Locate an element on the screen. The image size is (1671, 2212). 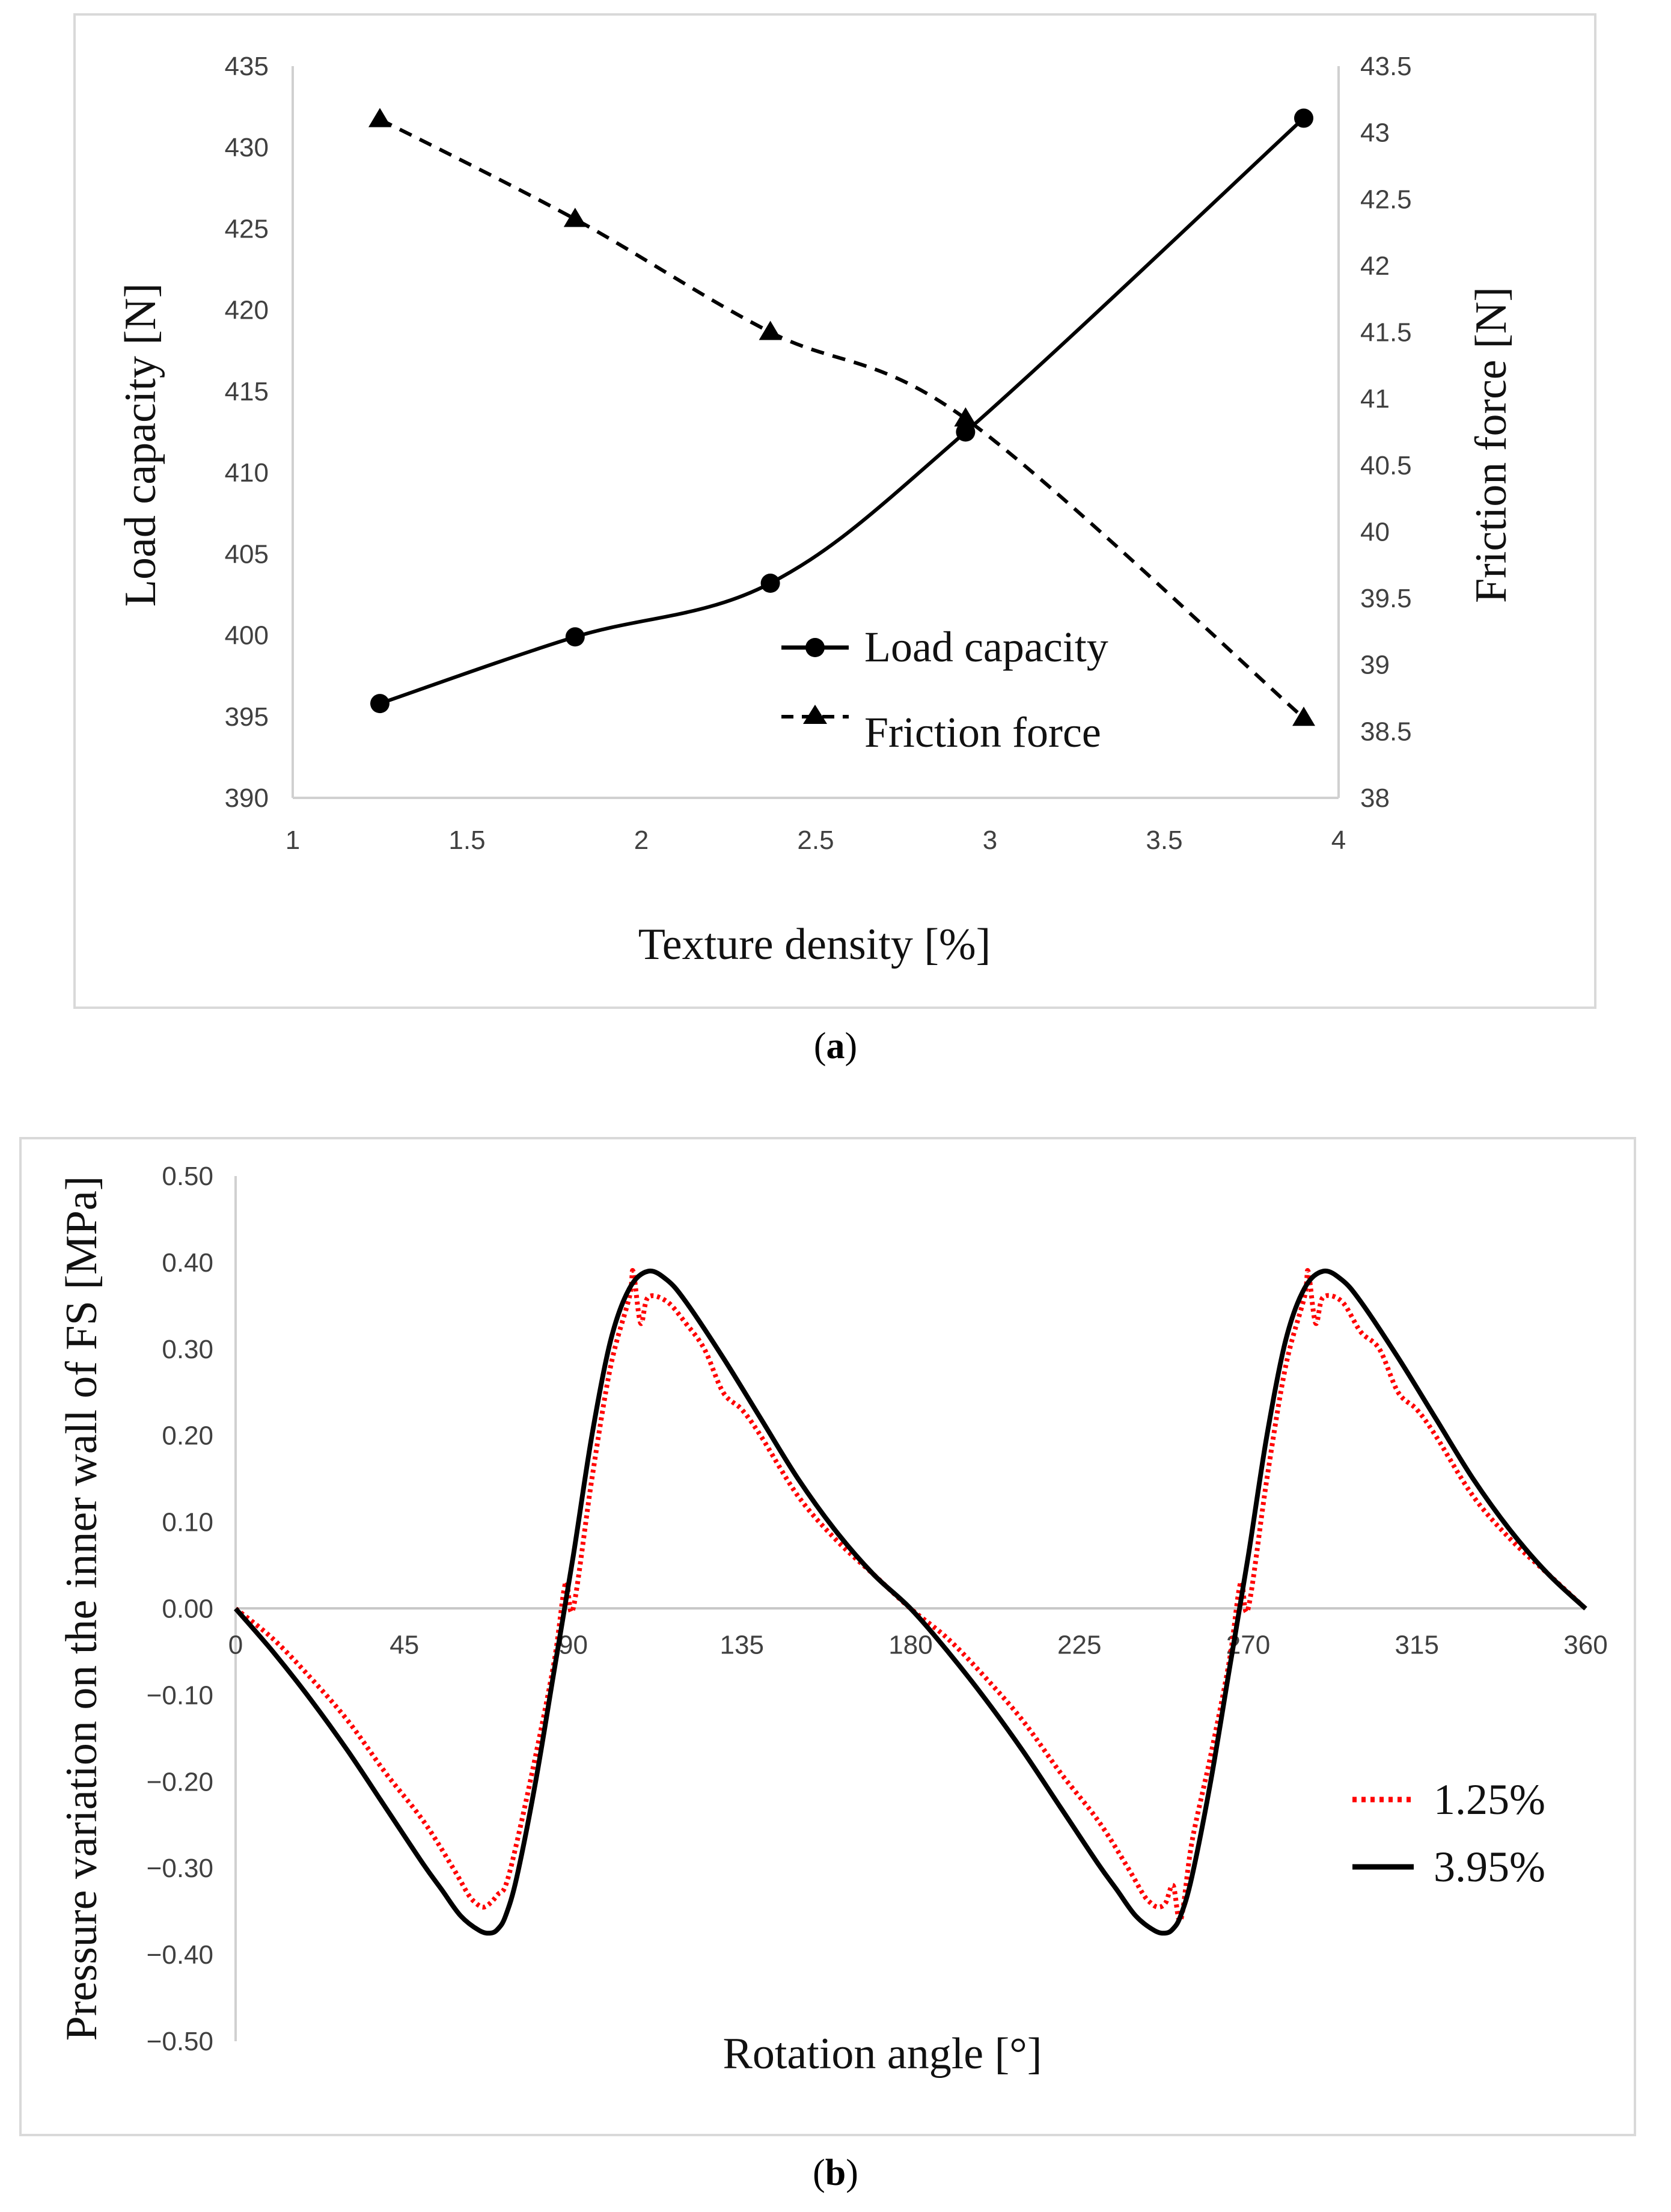
chart-a-left-tick-label: 395 is located at coordinates (247, 717).